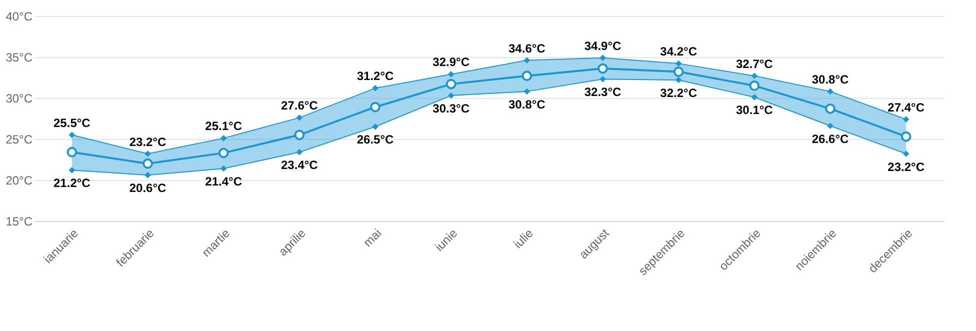 The height and width of the screenshot is (331, 976). Describe the element at coordinates (299, 165) in the screenshot. I see `data-label: 23.4°C` at that location.